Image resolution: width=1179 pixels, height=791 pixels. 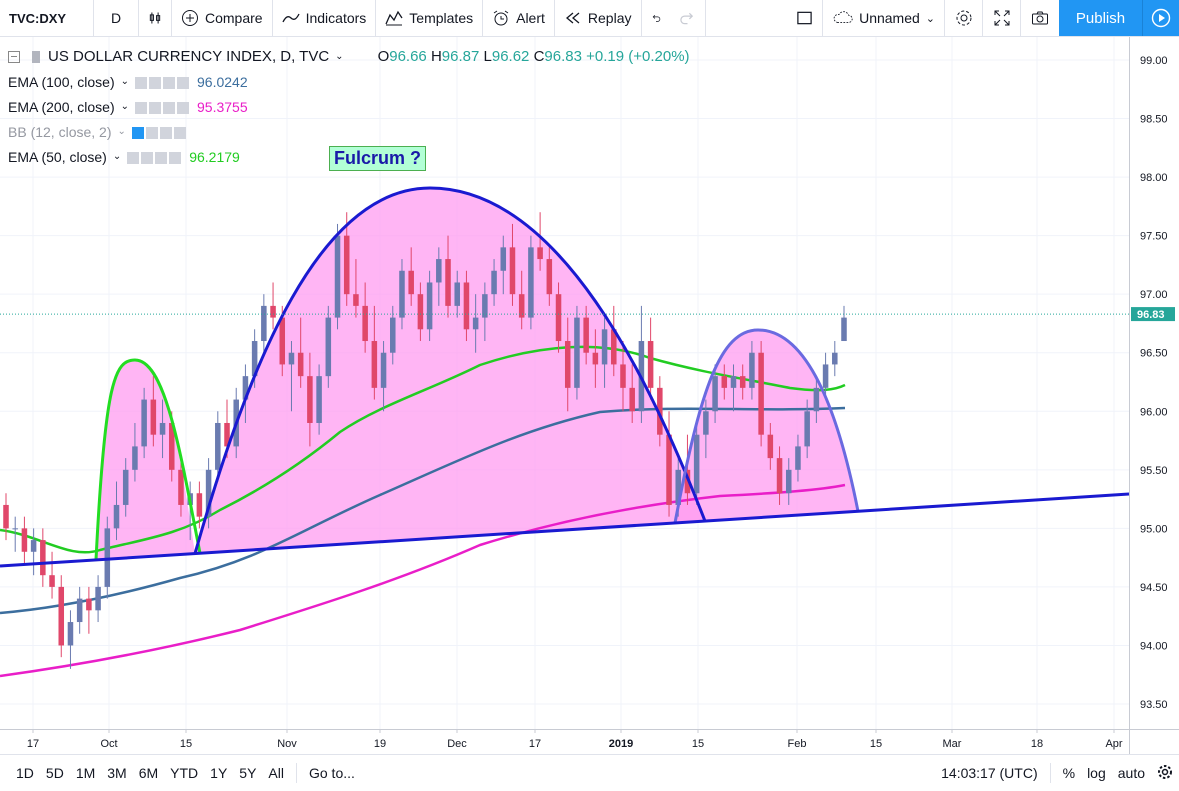 What do you see at coordinates (1002, 18) in the screenshot?
I see `fullscreen-button` at bounding box center [1002, 18].